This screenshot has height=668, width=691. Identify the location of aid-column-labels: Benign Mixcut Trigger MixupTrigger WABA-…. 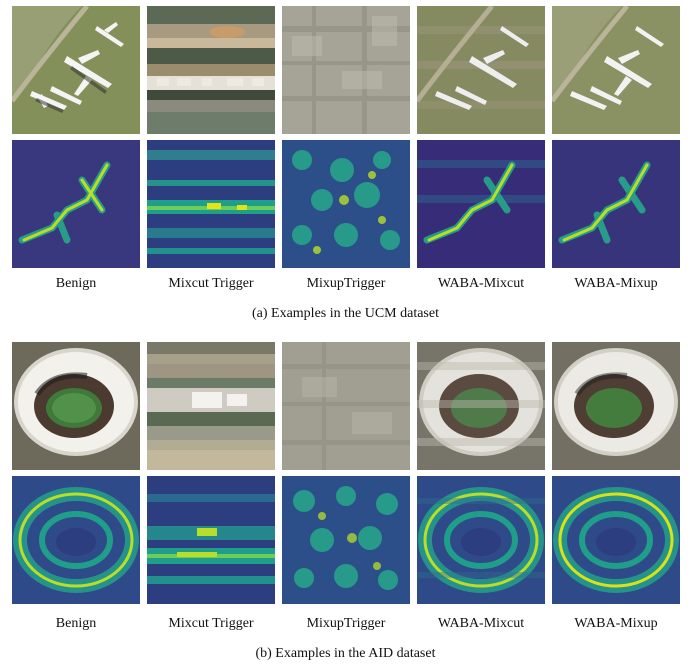
(346, 624).